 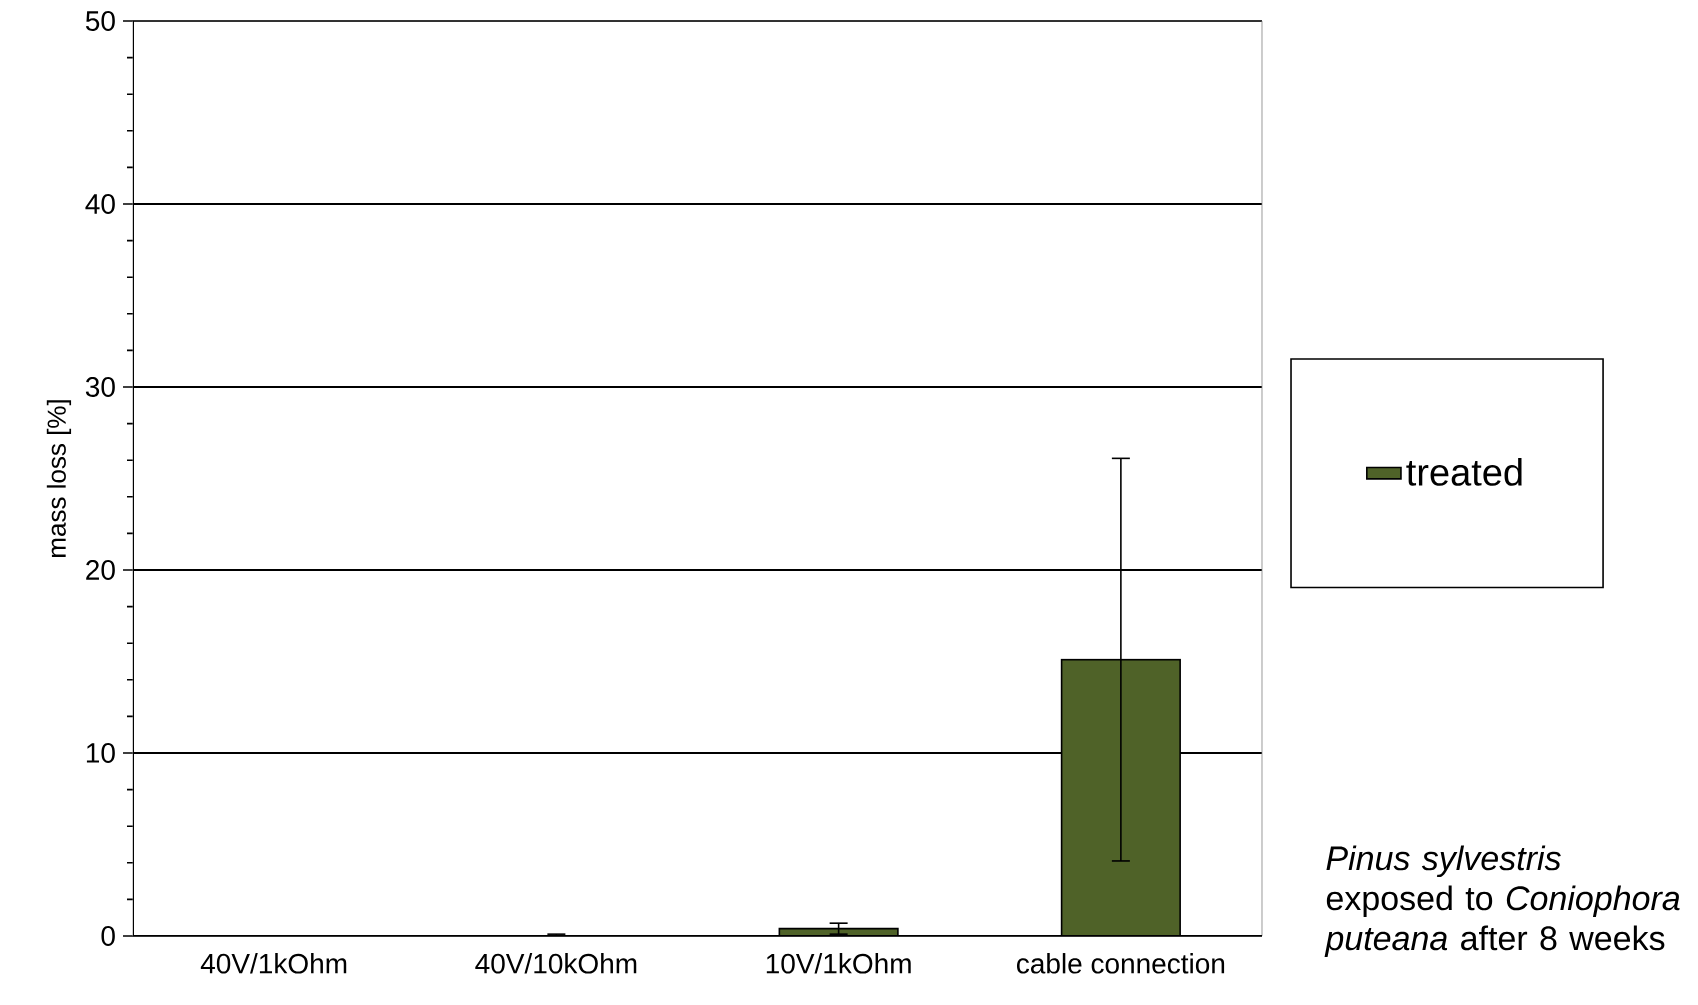 What do you see at coordinates (100, 204) in the screenshot?
I see `y-tick-label: 40` at bounding box center [100, 204].